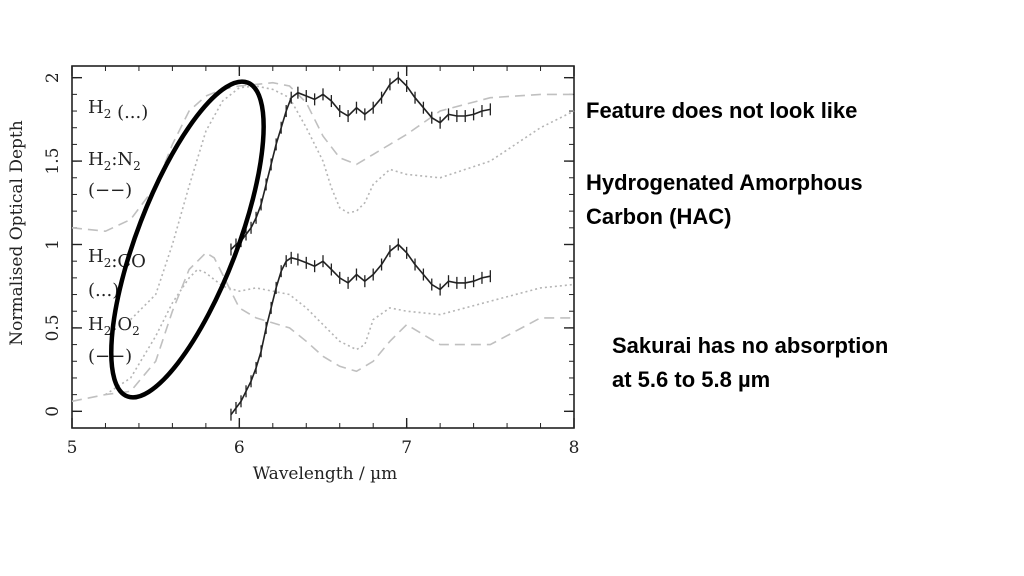 This screenshot has width=1024, height=576. I want to click on curve-label-h2co_l1: H2:CO, so click(117, 259).